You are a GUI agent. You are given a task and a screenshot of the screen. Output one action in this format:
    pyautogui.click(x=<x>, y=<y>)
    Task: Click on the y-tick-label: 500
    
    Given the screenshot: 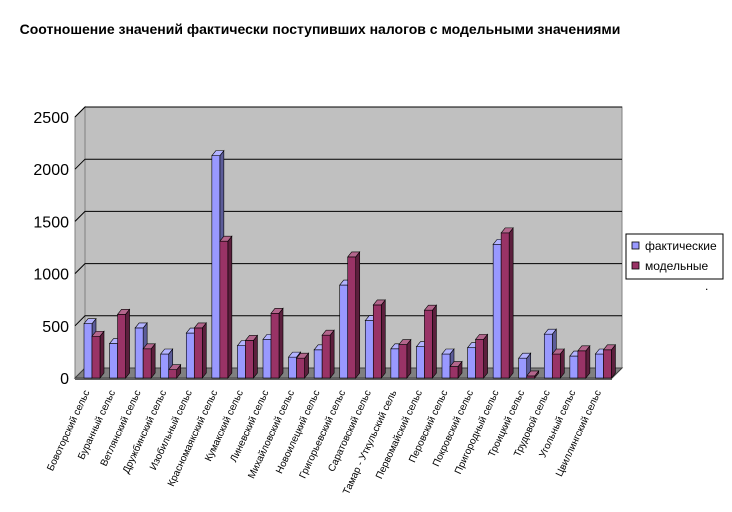 What is the action you would take?
    pyautogui.click(x=55, y=327)
    